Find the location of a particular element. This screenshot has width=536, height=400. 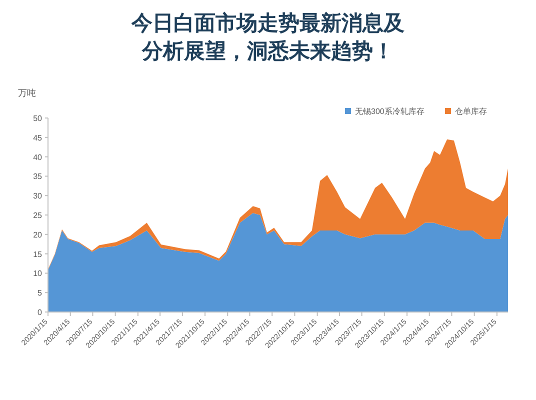

chart-title: 今日白面市场走势最新消息及分析展望，洞悉未来趋势！ is located at coordinates (267, 37).